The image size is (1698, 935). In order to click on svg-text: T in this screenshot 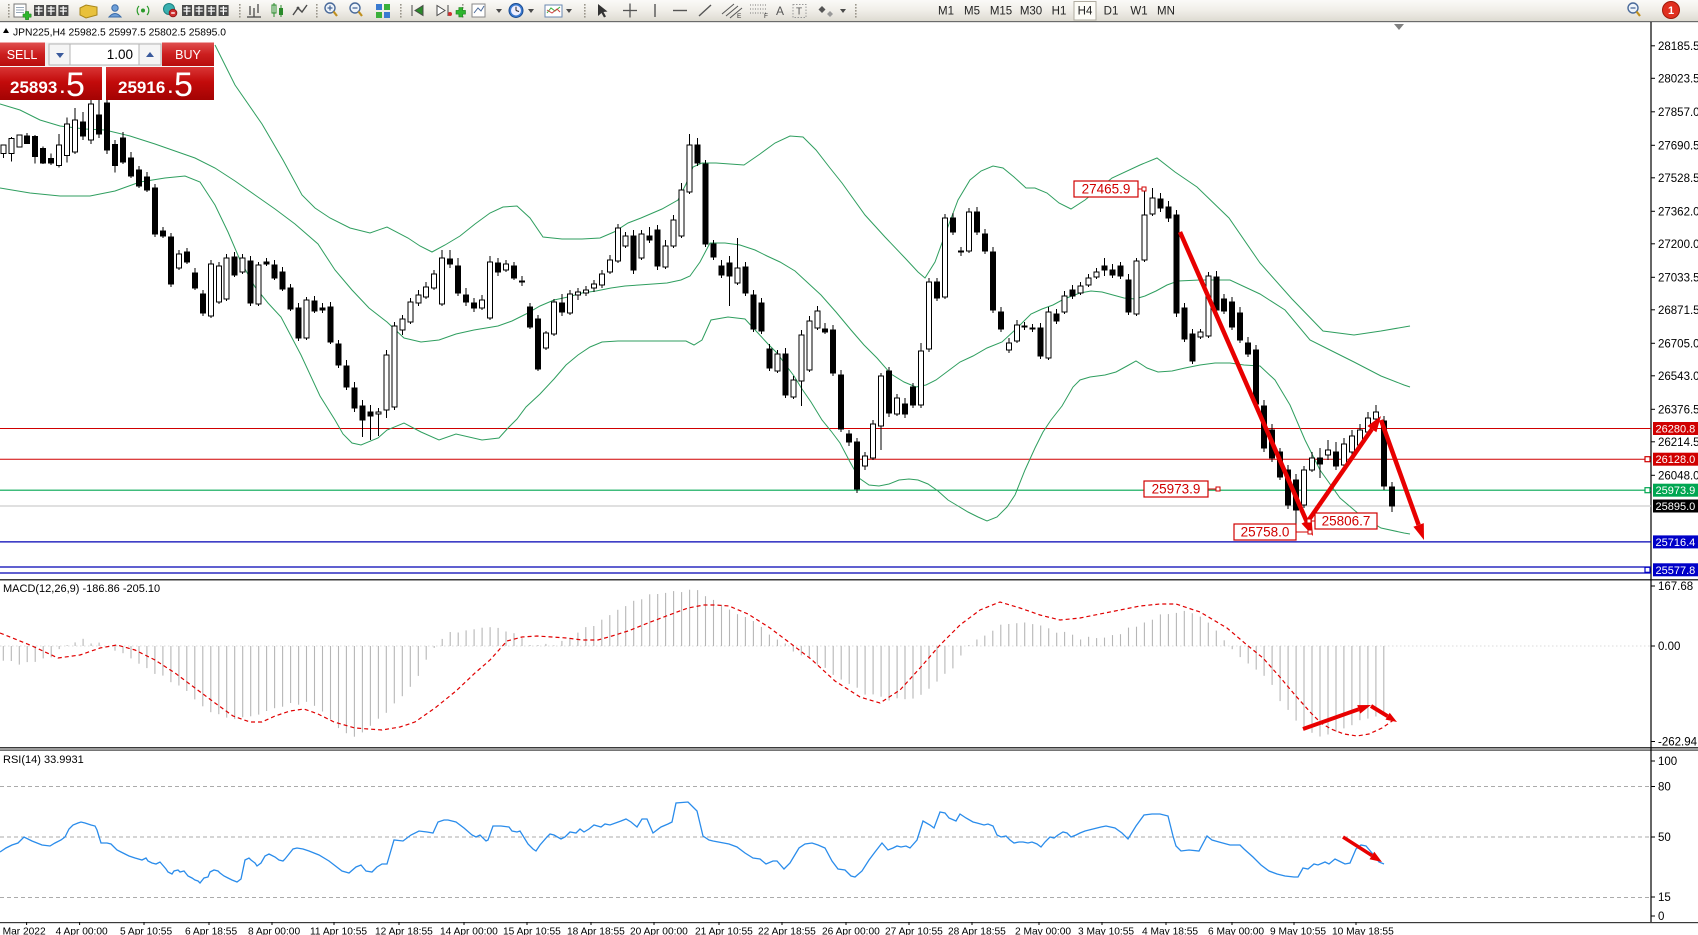, I will do `click(799, 12)`.